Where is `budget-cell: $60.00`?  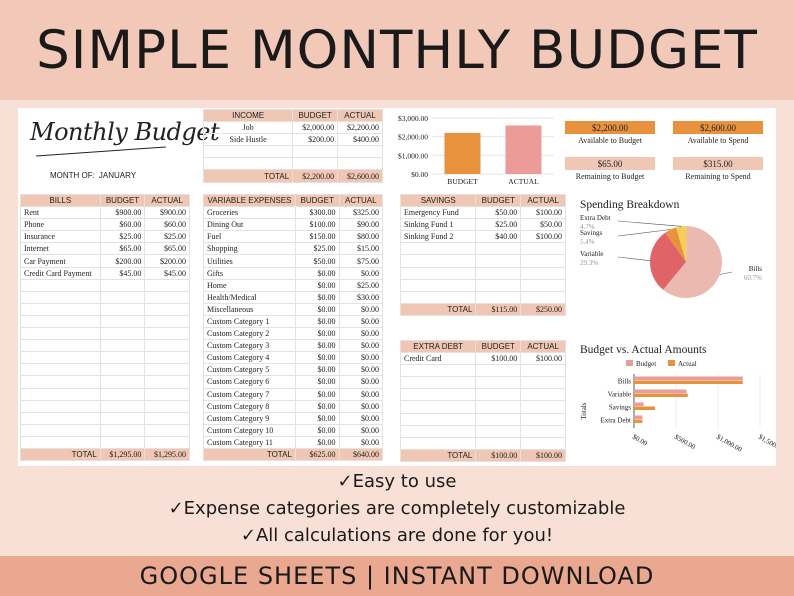 budget-cell: $60.00 is located at coordinates (122, 225).